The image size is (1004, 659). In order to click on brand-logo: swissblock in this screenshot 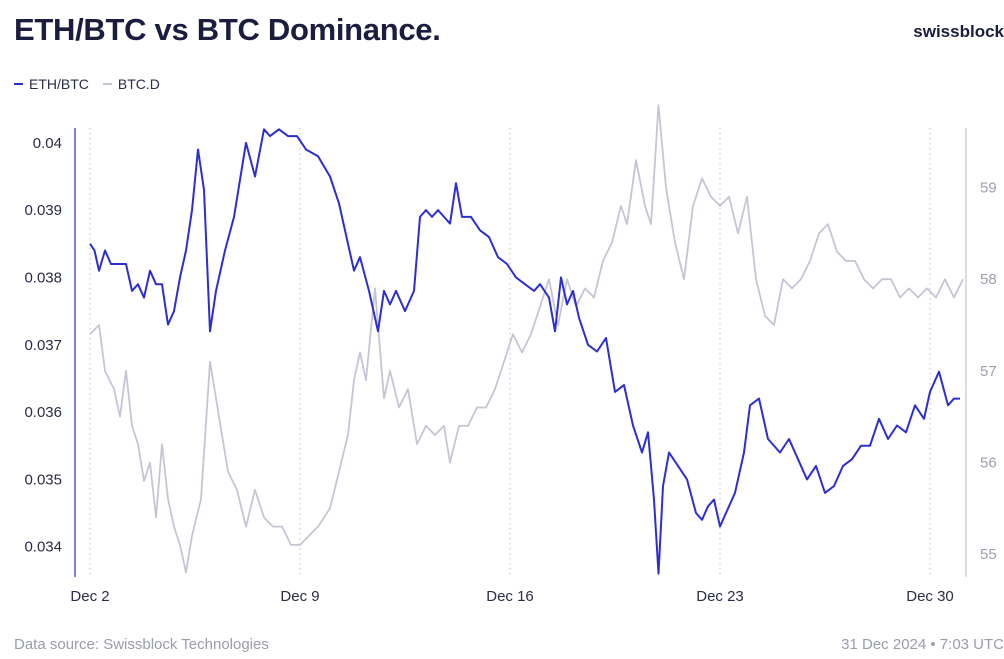, I will do `click(958, 31)`.